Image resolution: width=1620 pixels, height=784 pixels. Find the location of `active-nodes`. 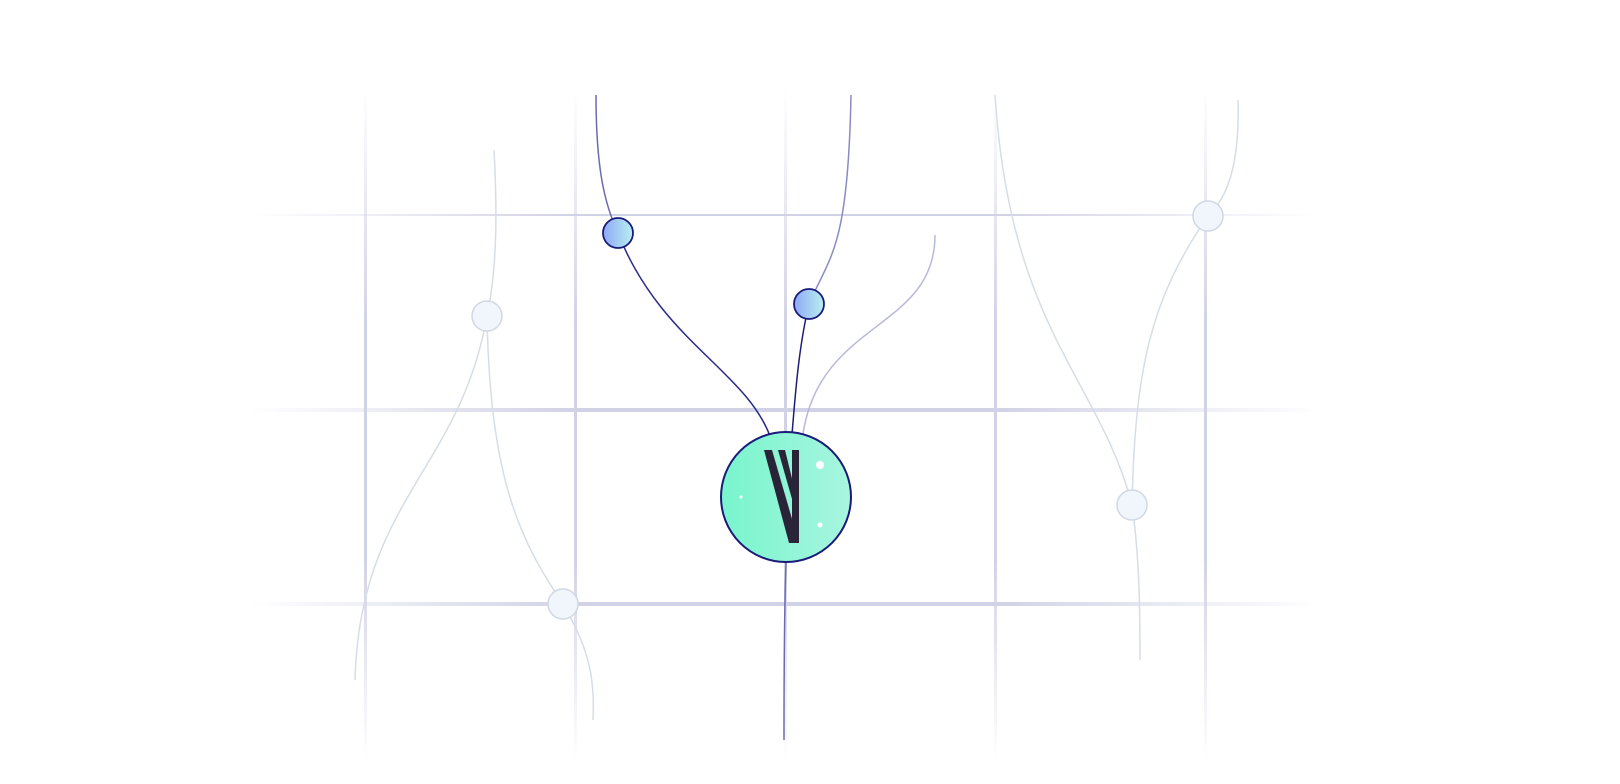

active-nodes is located at coordinates (713, 268).